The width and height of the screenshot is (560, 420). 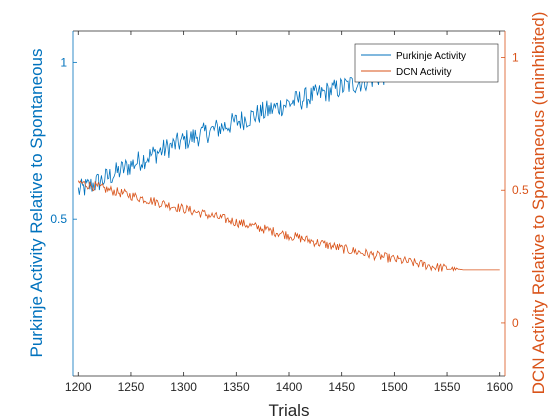 I want to click on right-tick-label-0: 0, so click(x=515, y=323).